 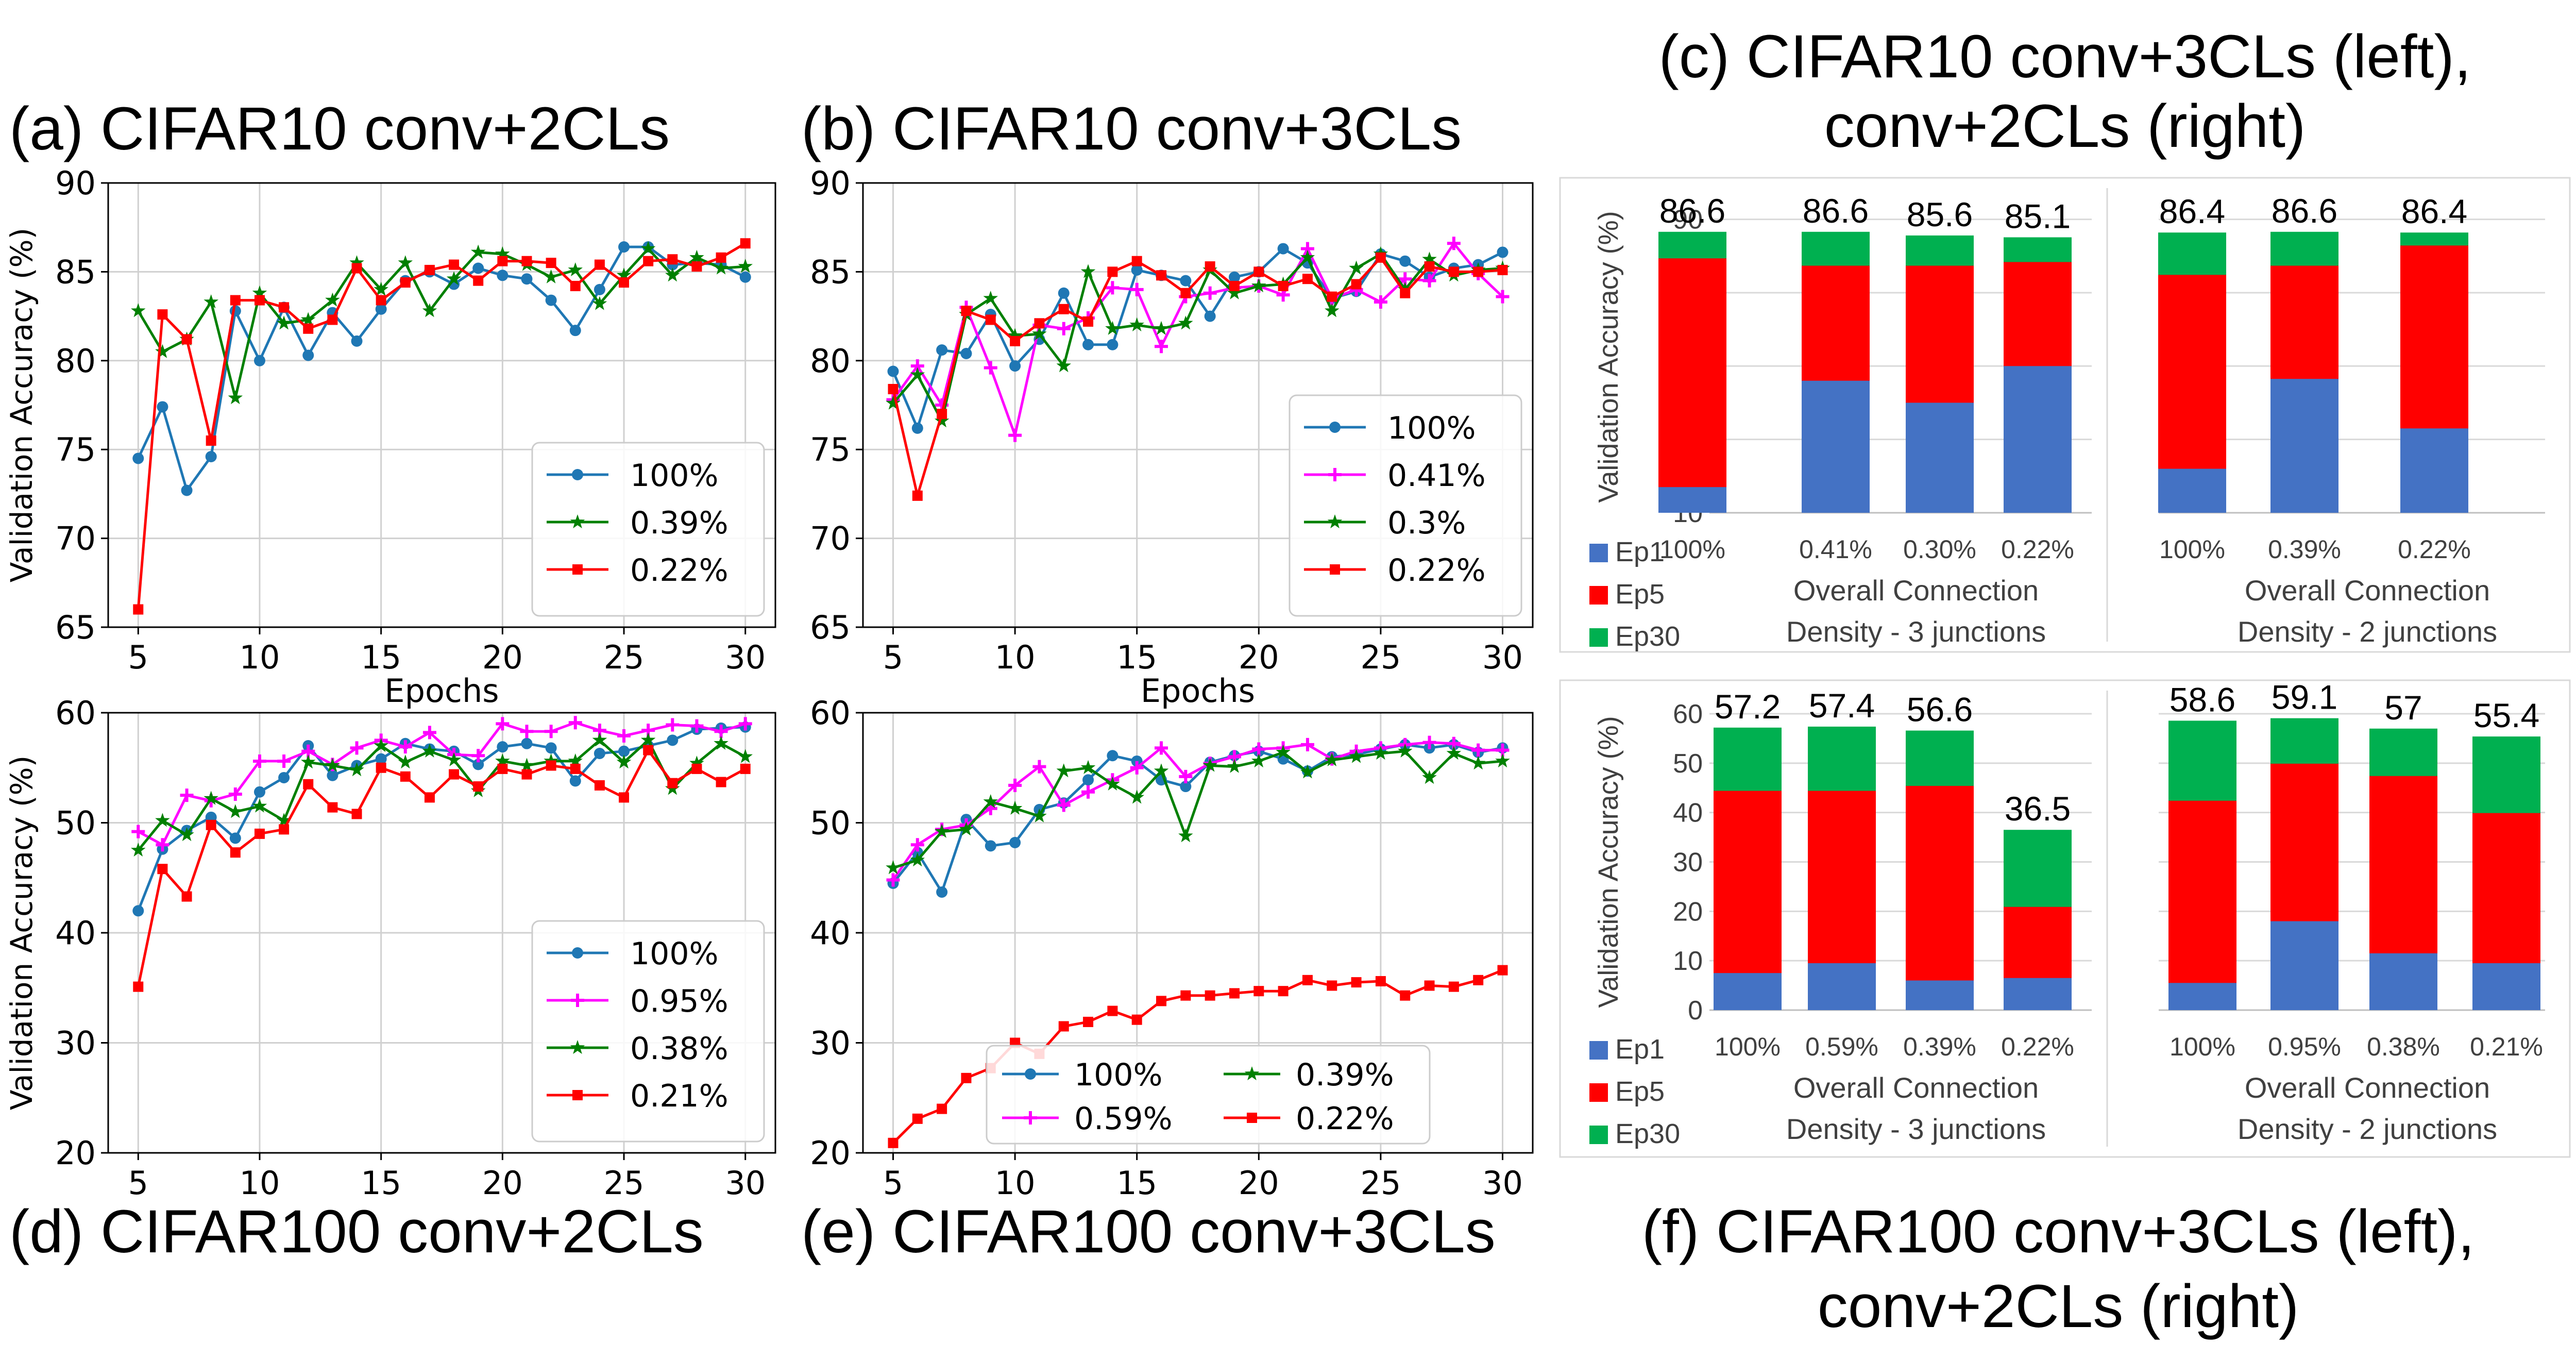 I want to click on x-axis-label: Epochs, so click(x=1198, y=691).